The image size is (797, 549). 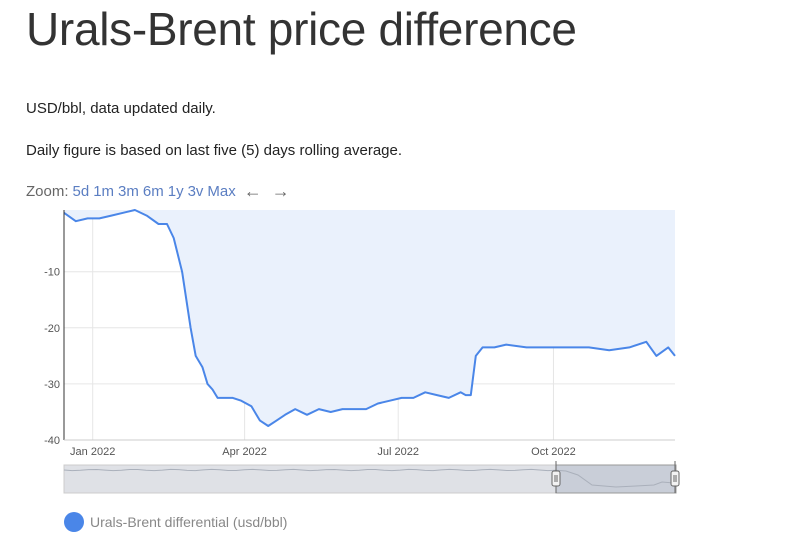 I want to click on y-tick-label: -40, so click(x=52, y=441).